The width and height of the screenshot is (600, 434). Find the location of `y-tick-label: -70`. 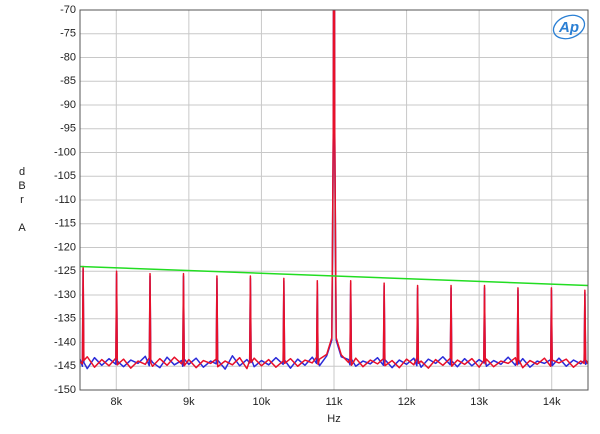

y-tick-label: -70 is located at coordinates (68, 10).